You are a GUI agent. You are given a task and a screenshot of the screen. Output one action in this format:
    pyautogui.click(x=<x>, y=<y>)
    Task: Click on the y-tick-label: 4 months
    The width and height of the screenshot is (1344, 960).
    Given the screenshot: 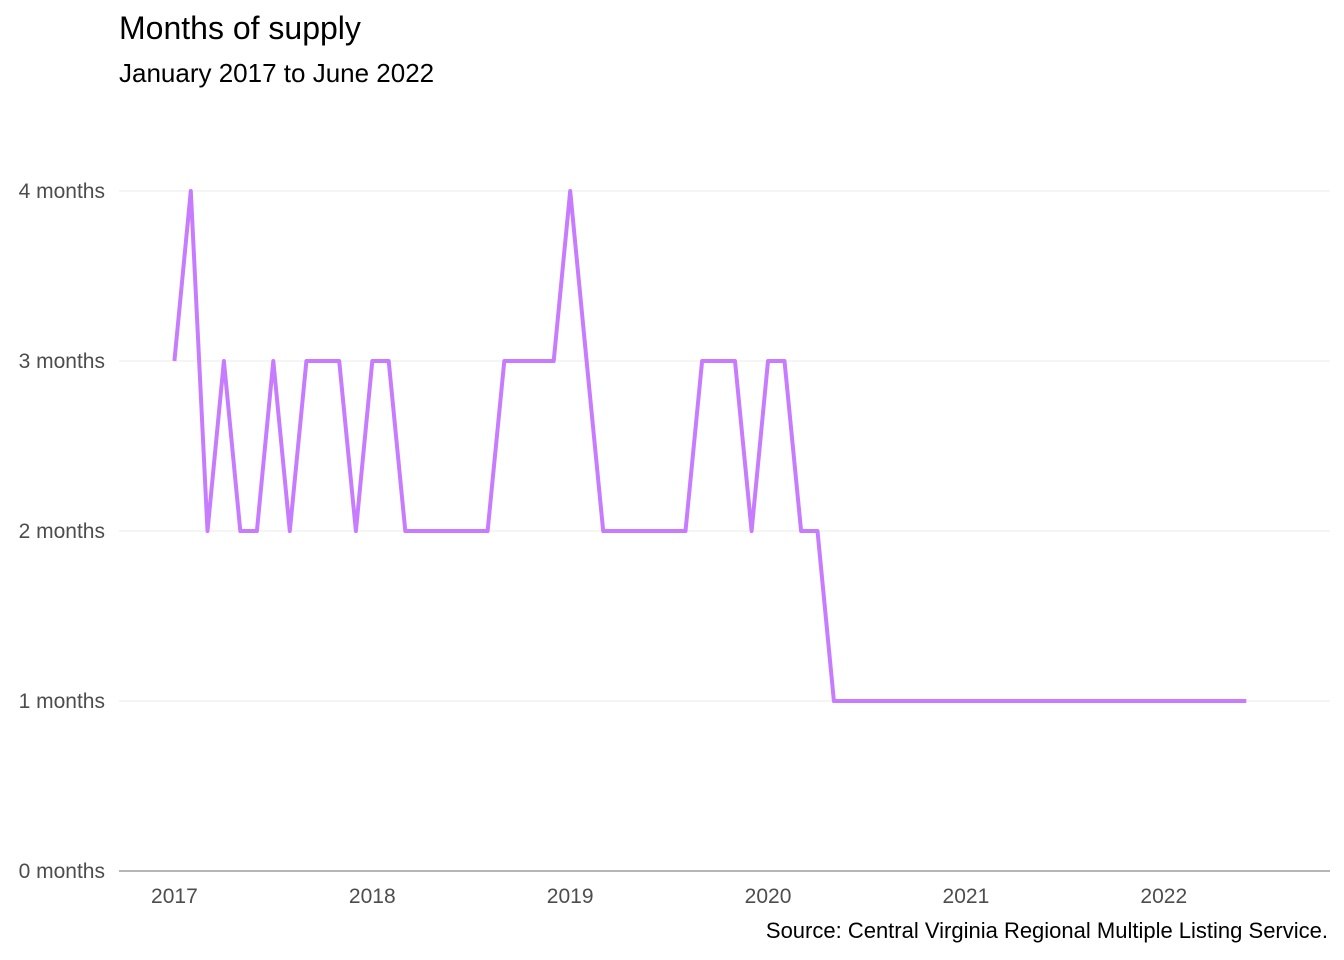 What is the action you would take?
    pyautogui.click(x=62, y=191)
    